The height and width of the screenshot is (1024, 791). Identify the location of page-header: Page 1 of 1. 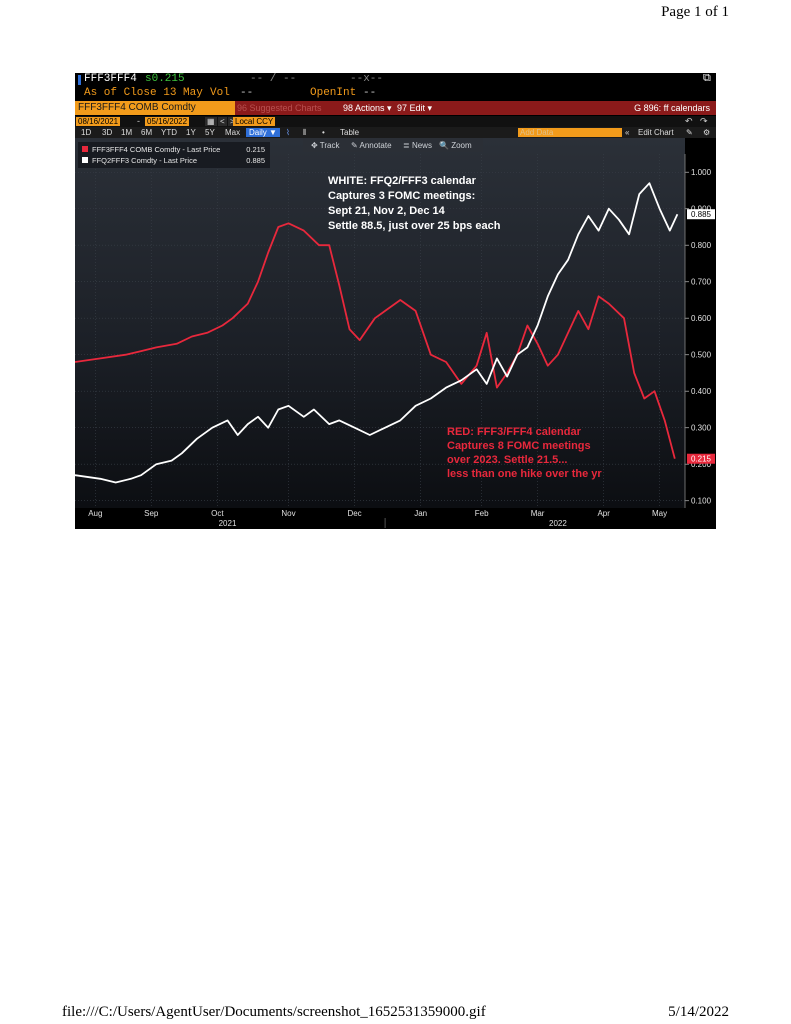
(695, 12).